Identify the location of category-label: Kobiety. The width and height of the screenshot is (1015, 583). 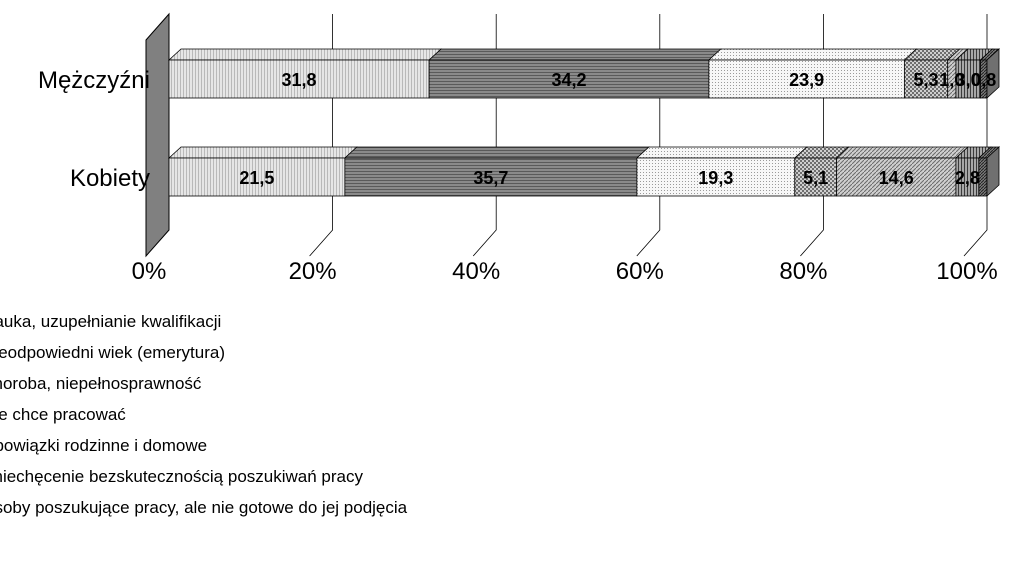
(110, 178).